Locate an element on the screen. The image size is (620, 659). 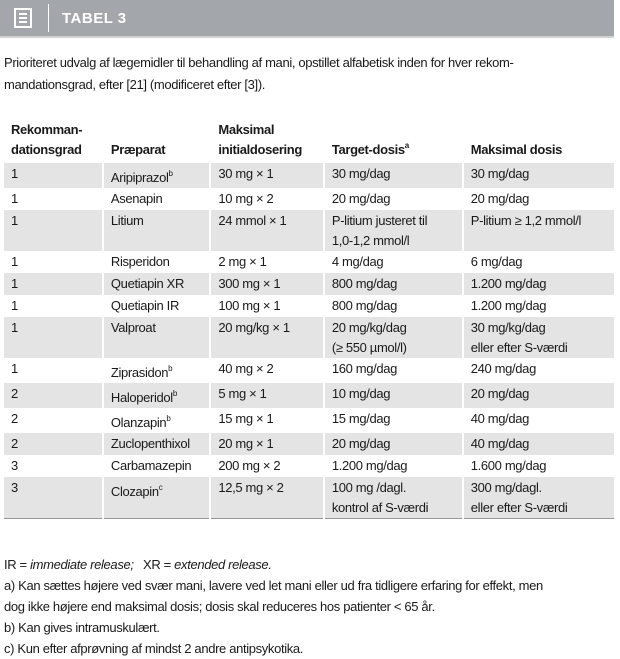
table-cell: 5 mg × 1 is located at coordinates (266, 395).